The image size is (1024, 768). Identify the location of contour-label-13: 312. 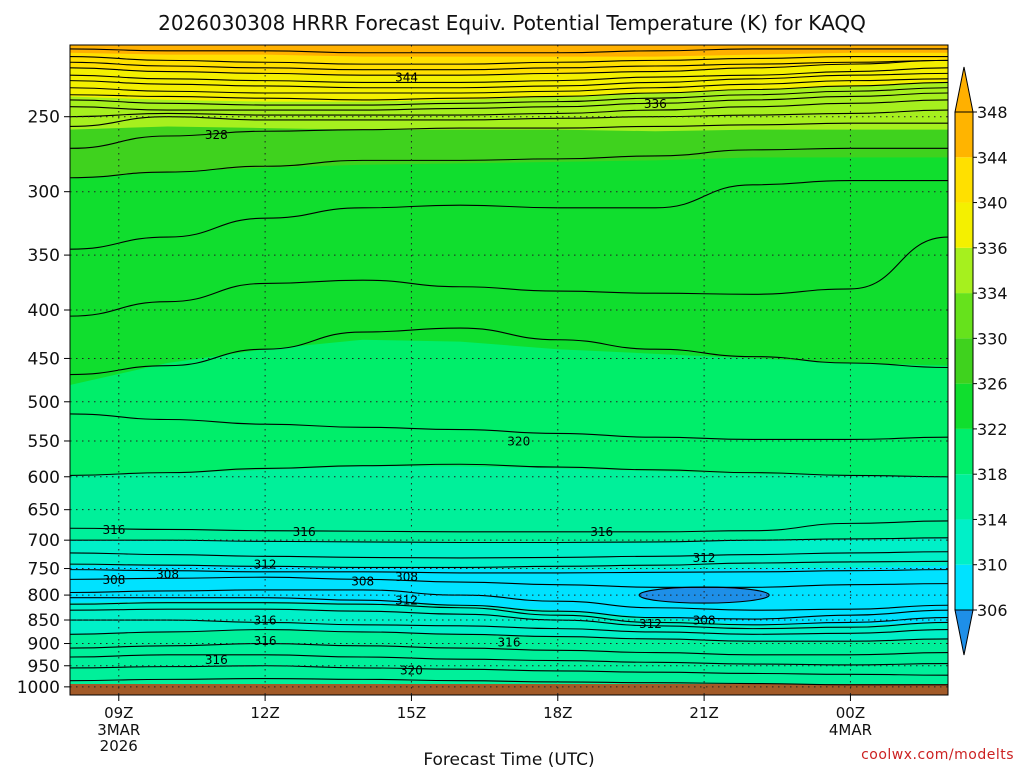
(406, 601).